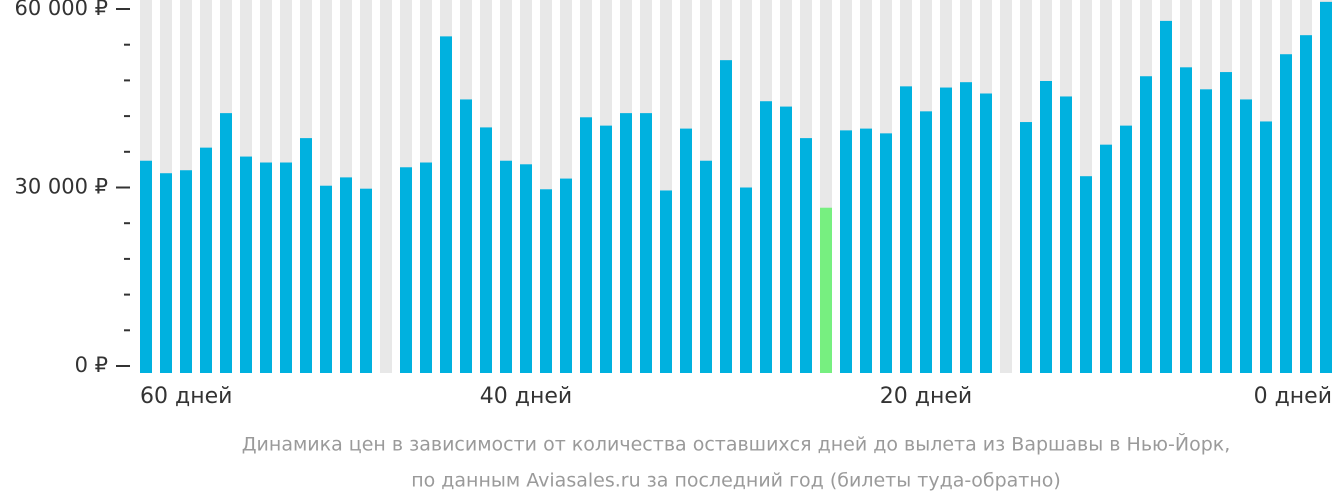 This screenshot has width=1332, height=502. I want to click on x-tick-label: 40 дней, so click(526, 396).